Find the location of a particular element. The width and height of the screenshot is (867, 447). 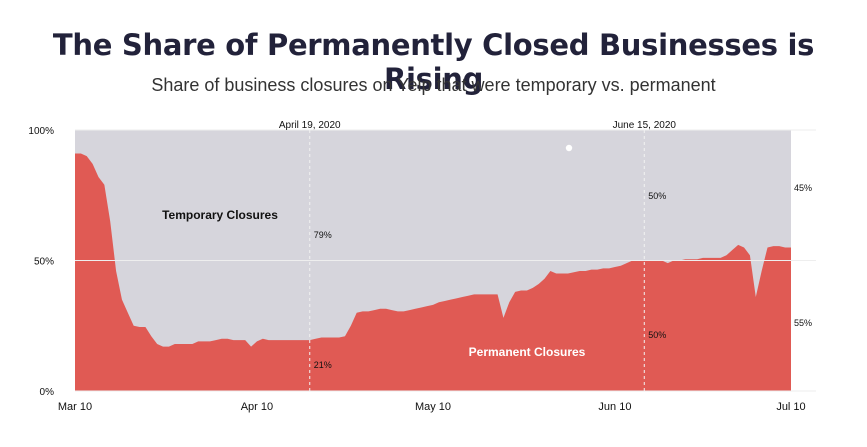

y-axis: 0% 50% 100% is located at coordinates (41, 262).